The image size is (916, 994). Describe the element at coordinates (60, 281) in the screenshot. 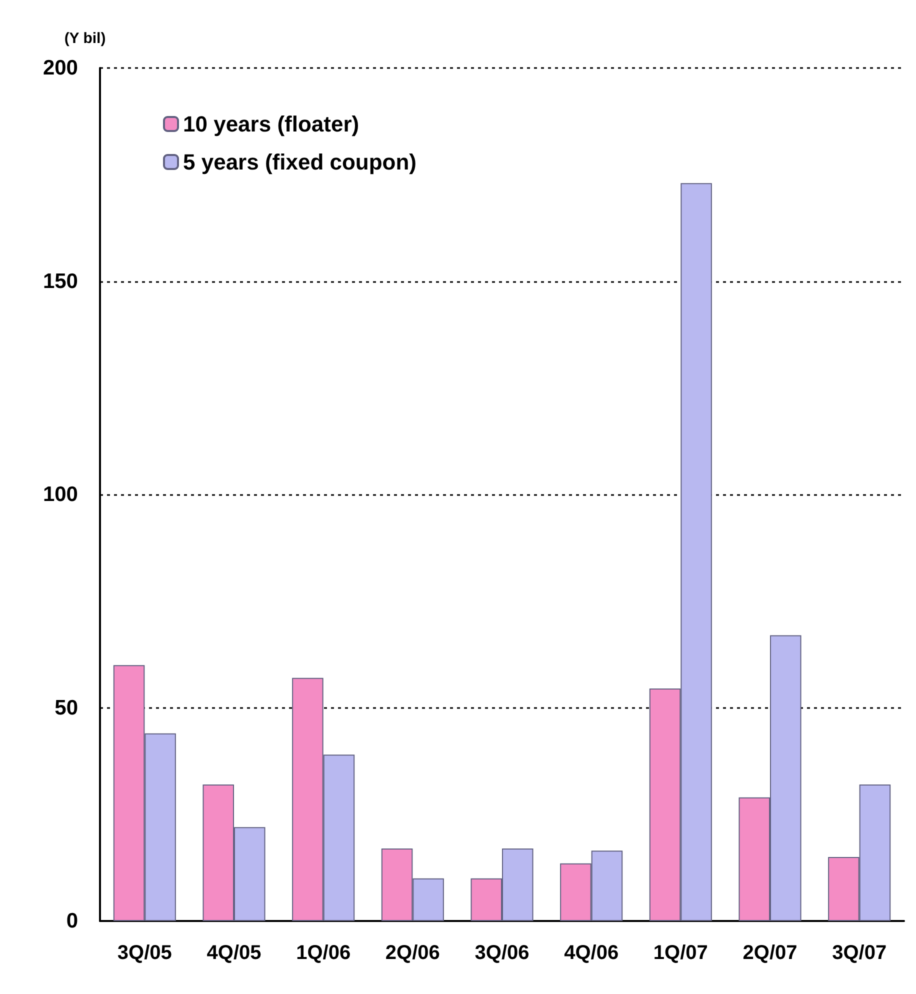

I see `y-tick-label: 150` at that location.